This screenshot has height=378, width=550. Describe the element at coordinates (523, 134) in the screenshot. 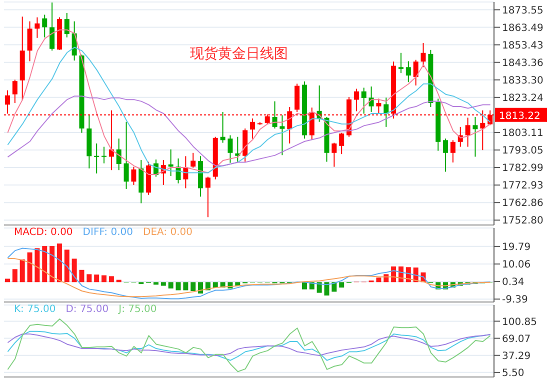

I see `y-tick-label: 1803.11` at that location.